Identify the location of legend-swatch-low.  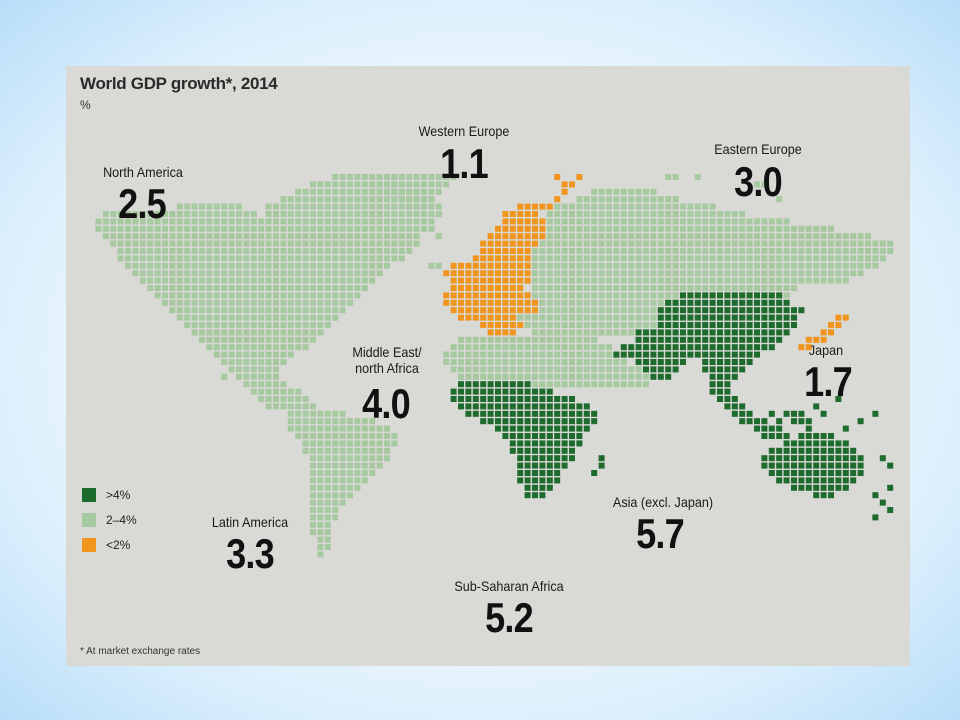
(89, 544).